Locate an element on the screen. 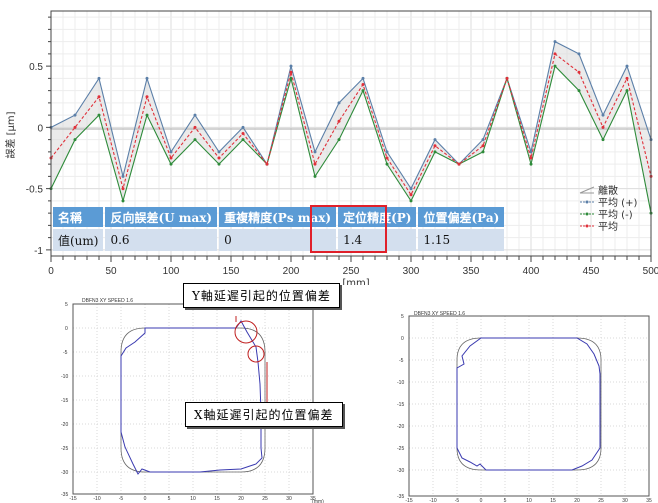  header-repeatability: 重複精度(Ps max) is located at coordinates (278, 217).